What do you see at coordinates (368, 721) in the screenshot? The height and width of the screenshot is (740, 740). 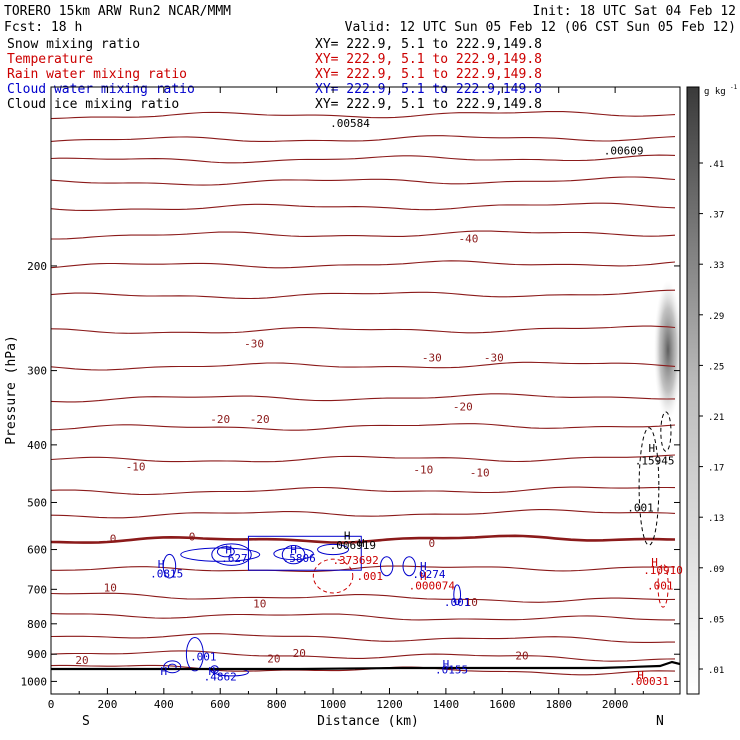 I see `x-axis-title: Distance (km)` at bounding box center [368, 721].